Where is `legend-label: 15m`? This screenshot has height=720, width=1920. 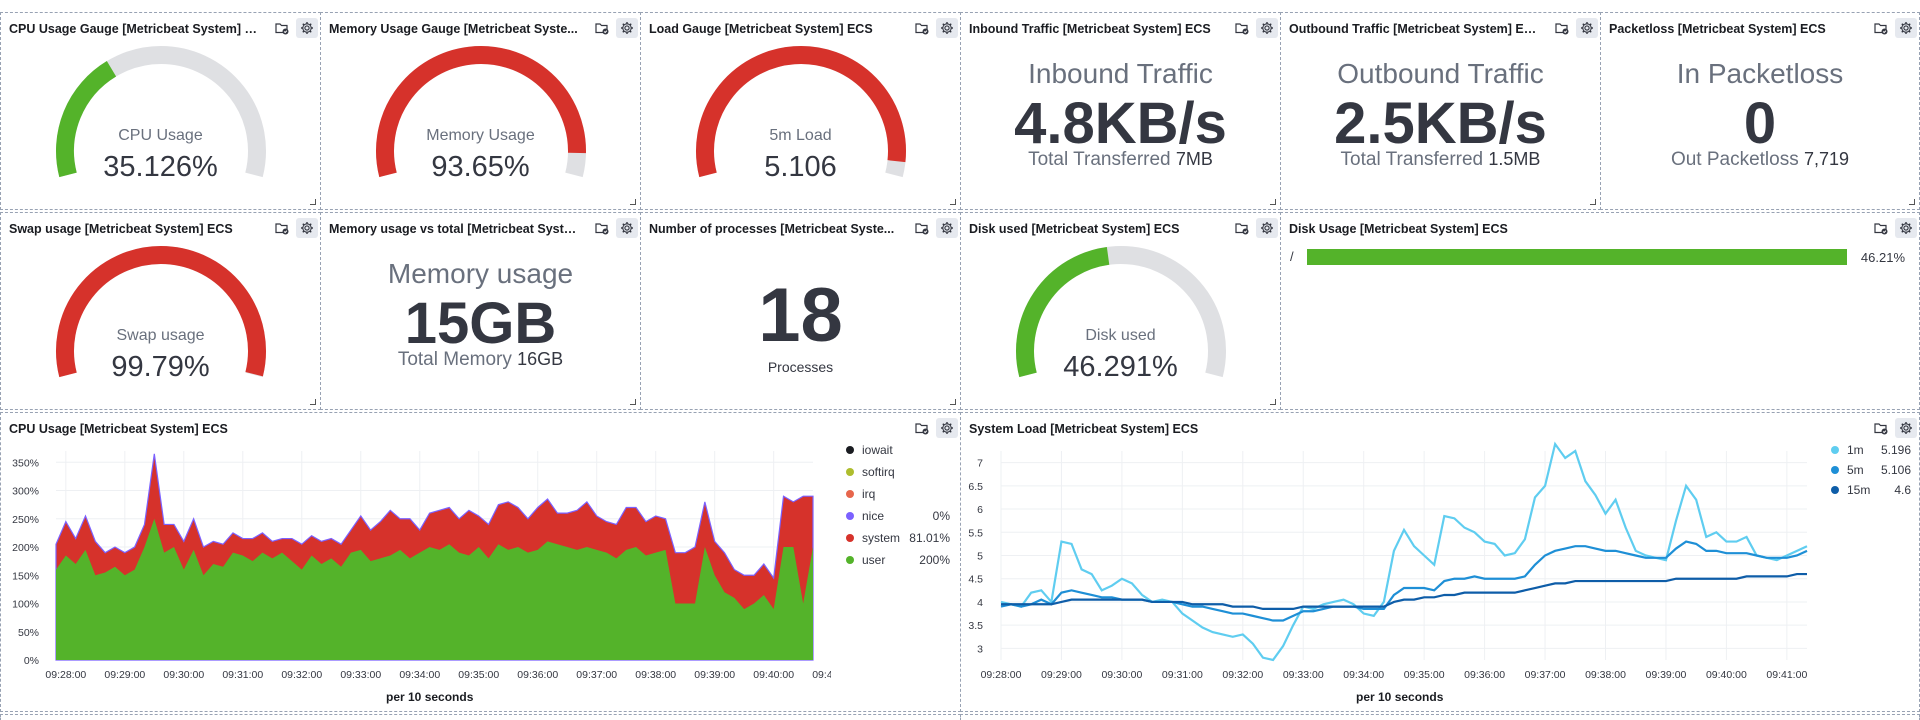 legend-label: 15m is located at coordinates (1859, 490).